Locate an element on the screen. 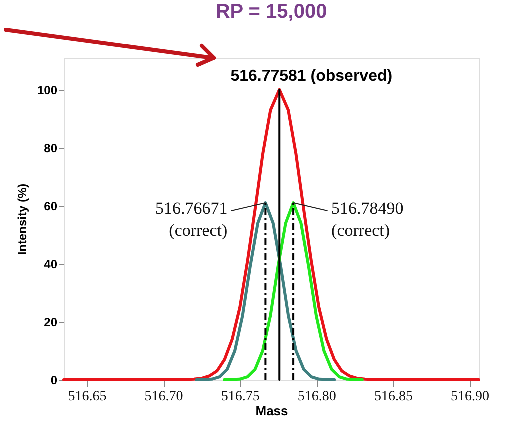 The height and width of the screenshot is (434, 513). y-tick-label: 40 is located at coordinates (51, 264).